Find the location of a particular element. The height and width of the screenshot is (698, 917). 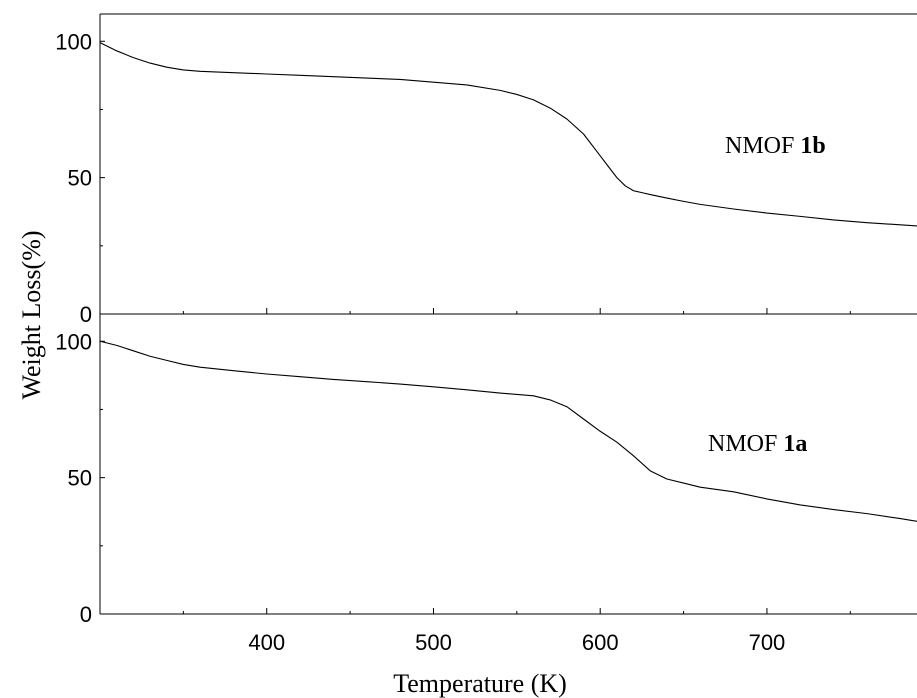

y-axis-title: Weight Loss(%) is located at coordinates (31, 314).